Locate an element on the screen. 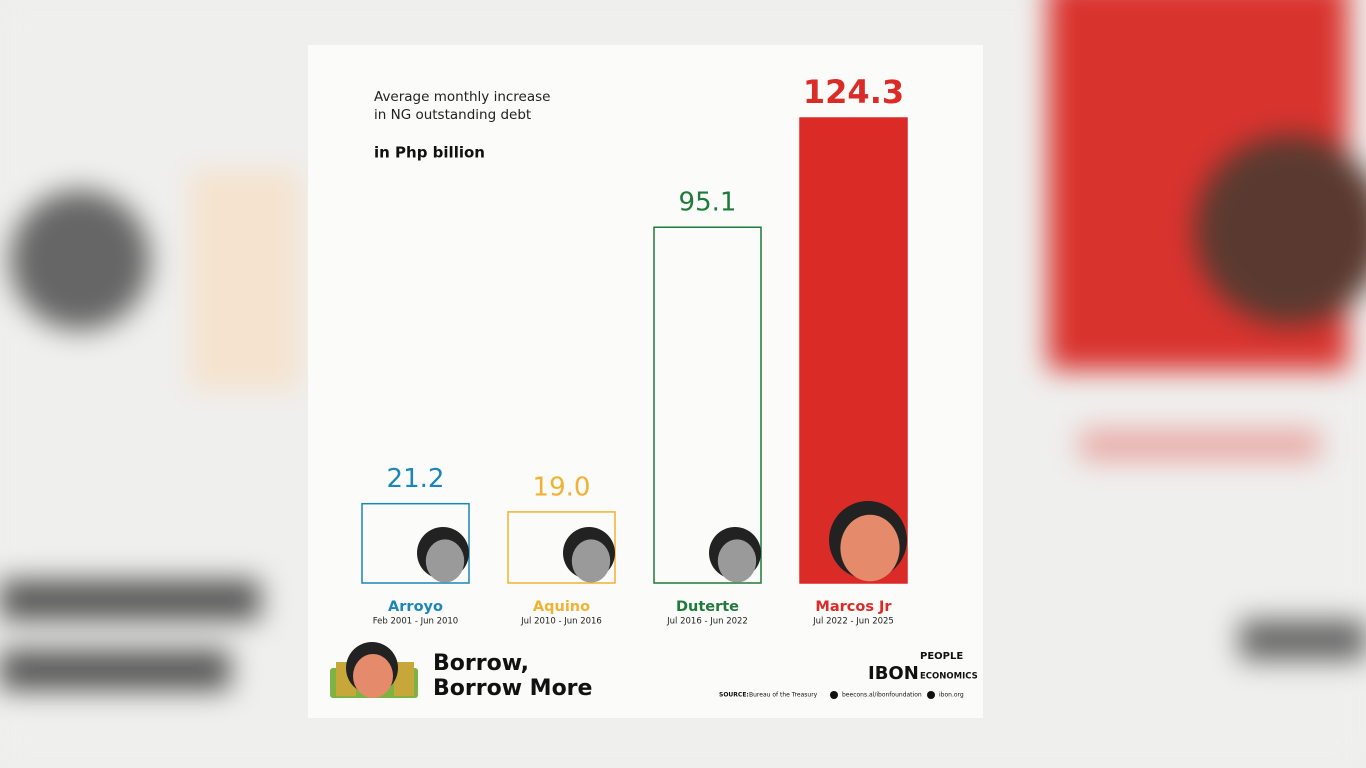 The image size is (1366, 768). category-label: Marcos Jr is located at coordinates (853, 607).